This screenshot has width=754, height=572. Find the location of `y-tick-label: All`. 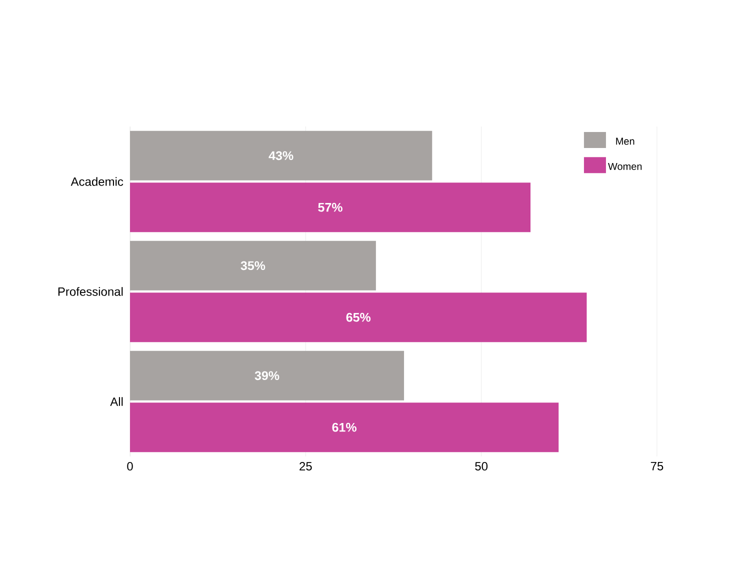

y-tick-label: All is located at coordinates (116, 401).